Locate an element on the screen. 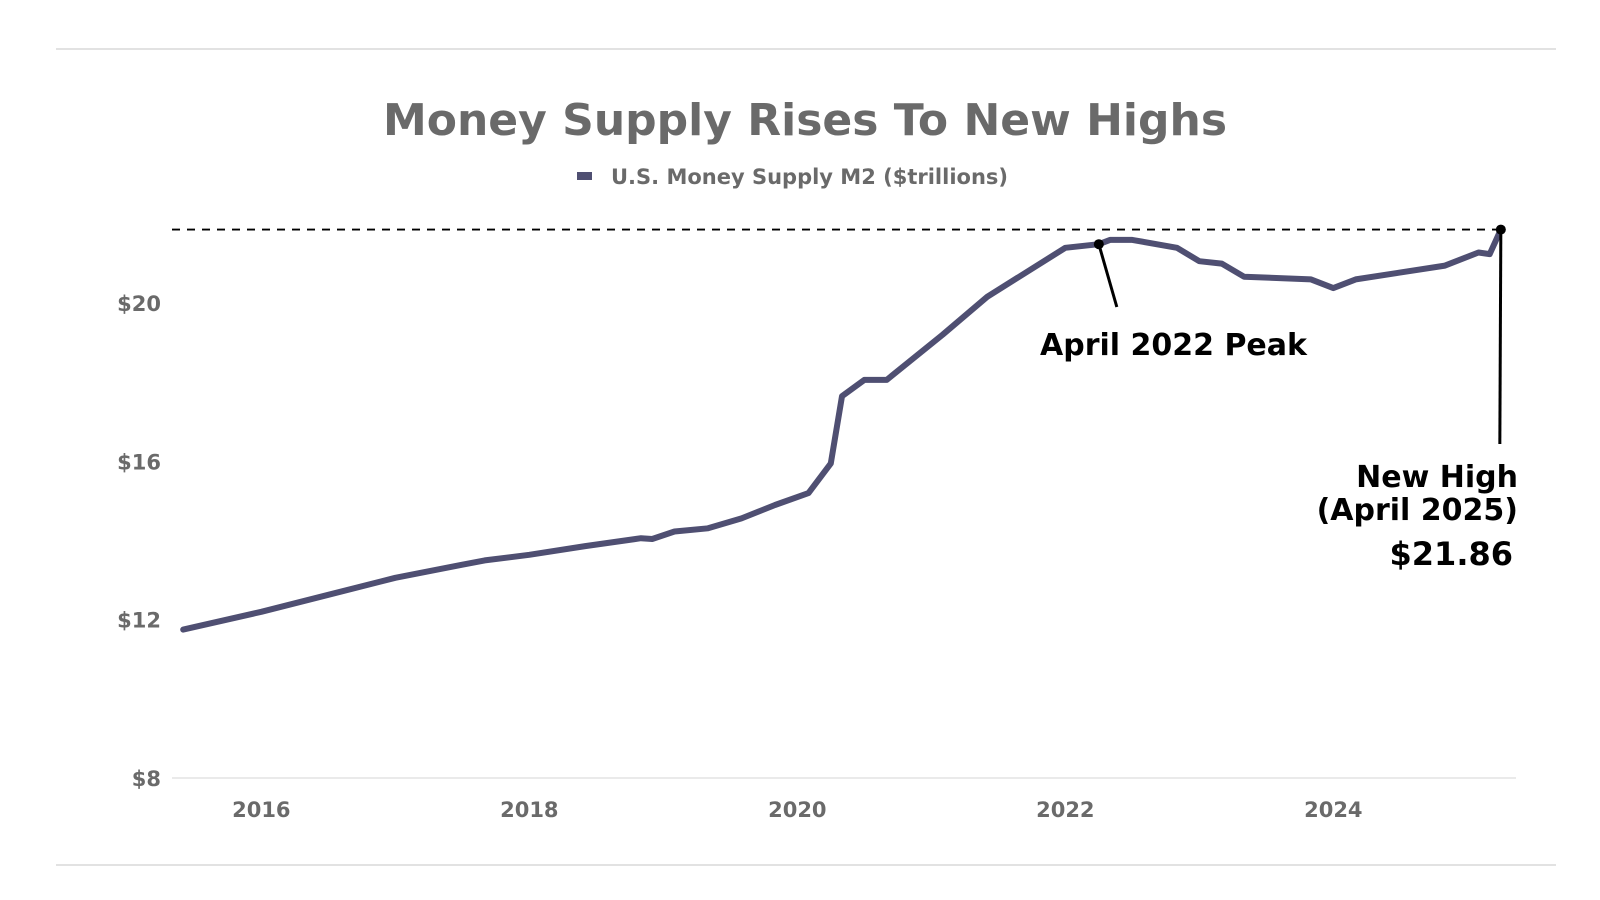  y-tick-label: $8 is located at coordinates (146, 779).